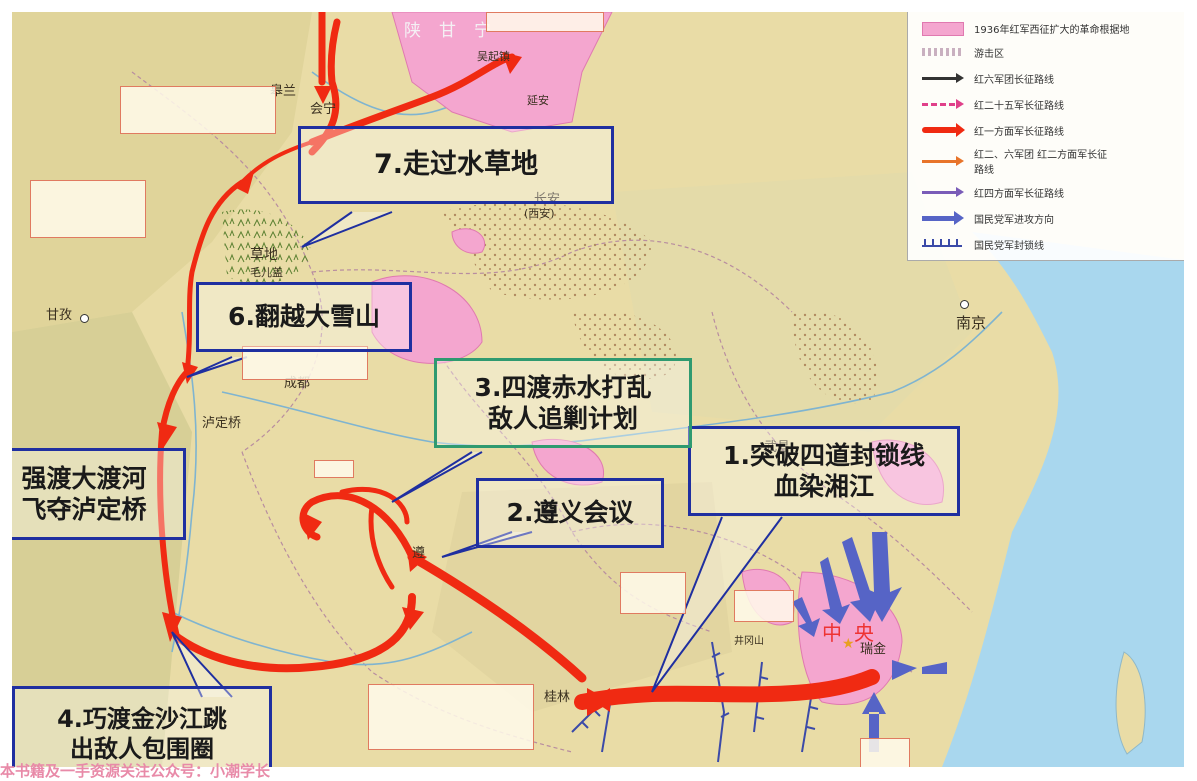  I want to click on grassland-pattern, so click(267, 246).